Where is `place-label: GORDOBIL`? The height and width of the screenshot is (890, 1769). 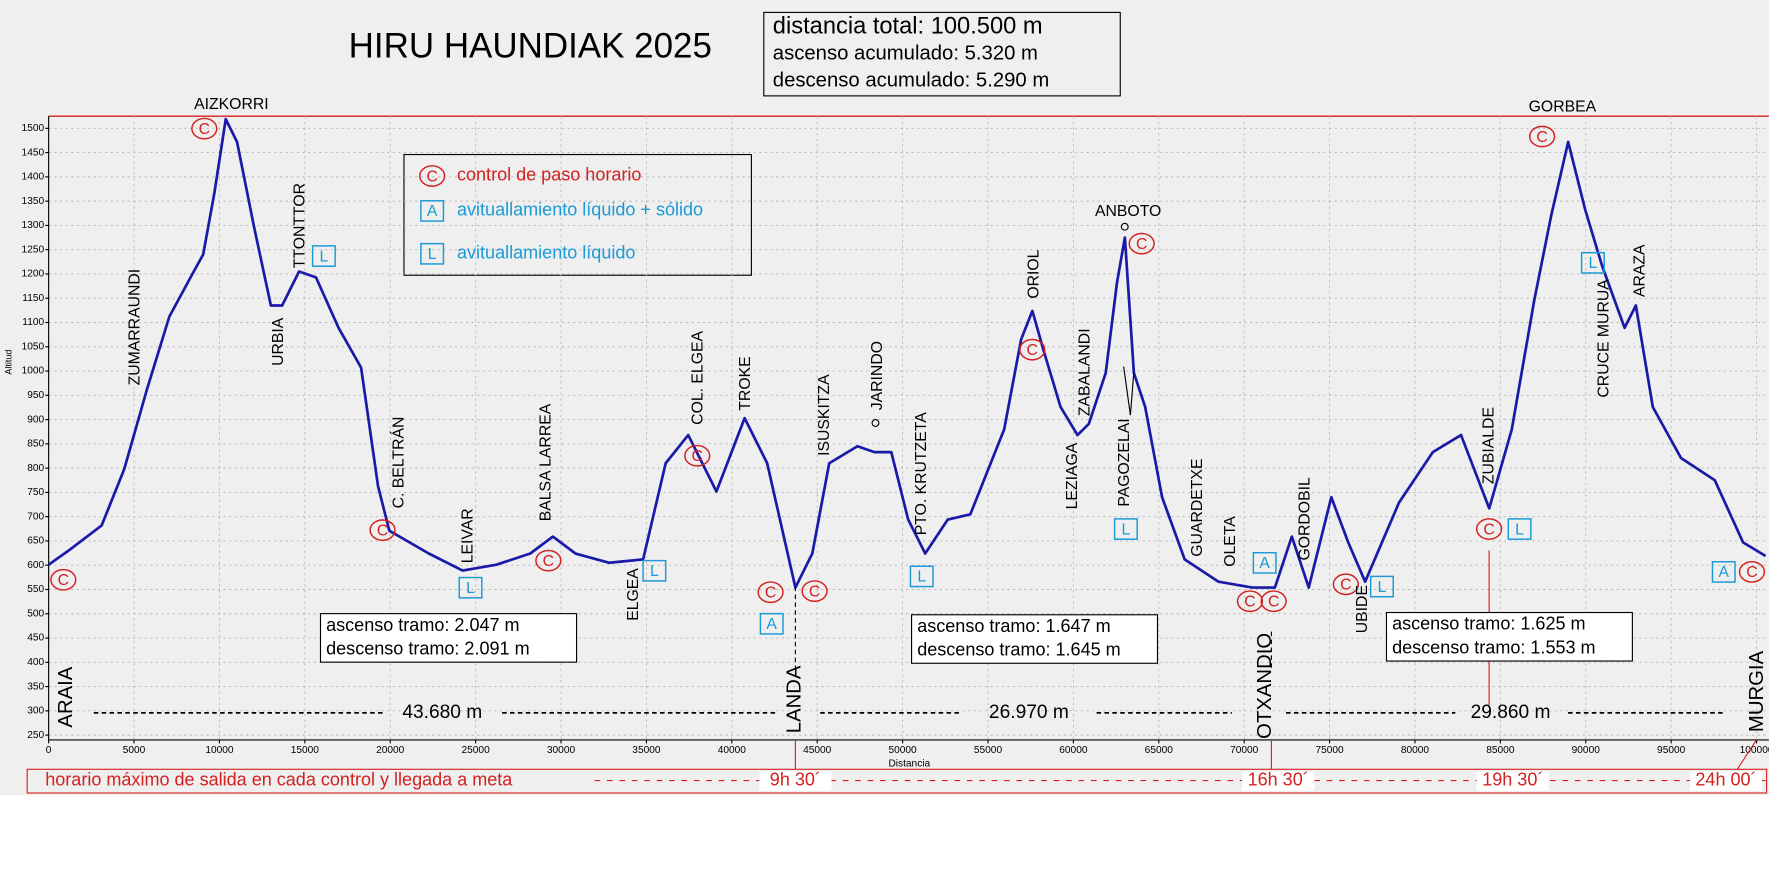 place-label: GORDOBIL is located at coordinates (1304, 519).